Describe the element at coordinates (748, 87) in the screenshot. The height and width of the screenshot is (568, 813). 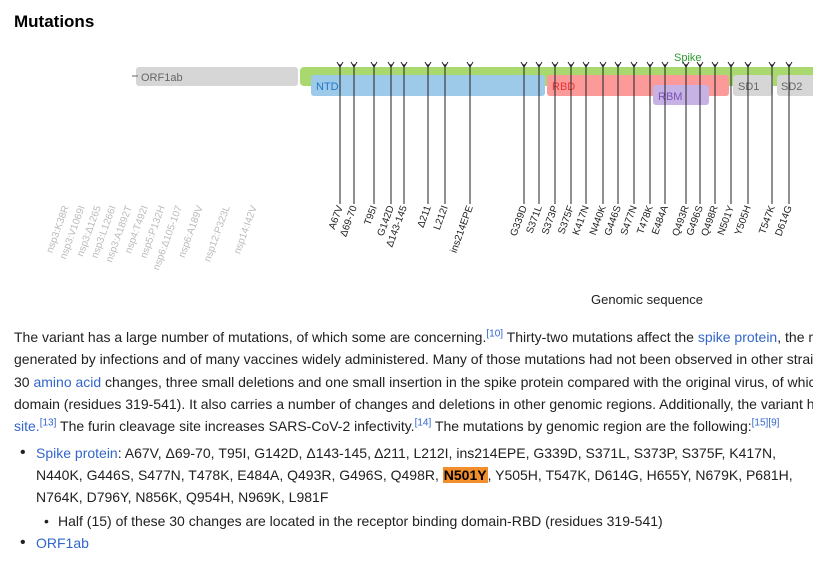
I see `sd1-label: SD1` at that location.